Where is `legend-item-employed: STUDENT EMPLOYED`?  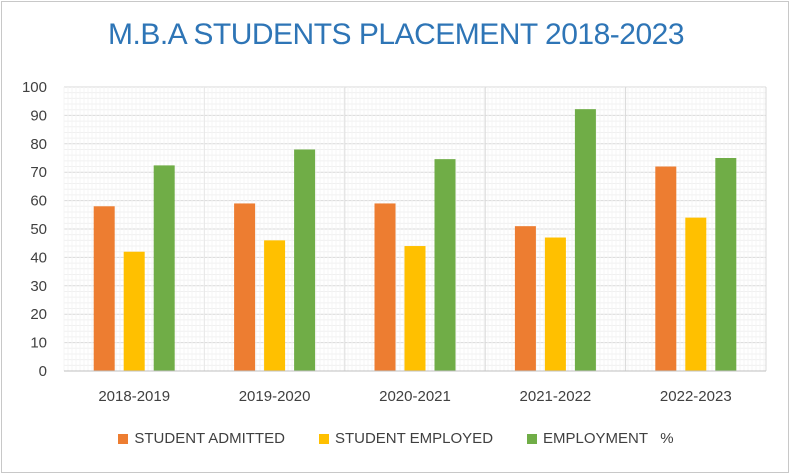 legend-item-employed: STUDENT EMPLOYED is located at coordinates (406, 438).